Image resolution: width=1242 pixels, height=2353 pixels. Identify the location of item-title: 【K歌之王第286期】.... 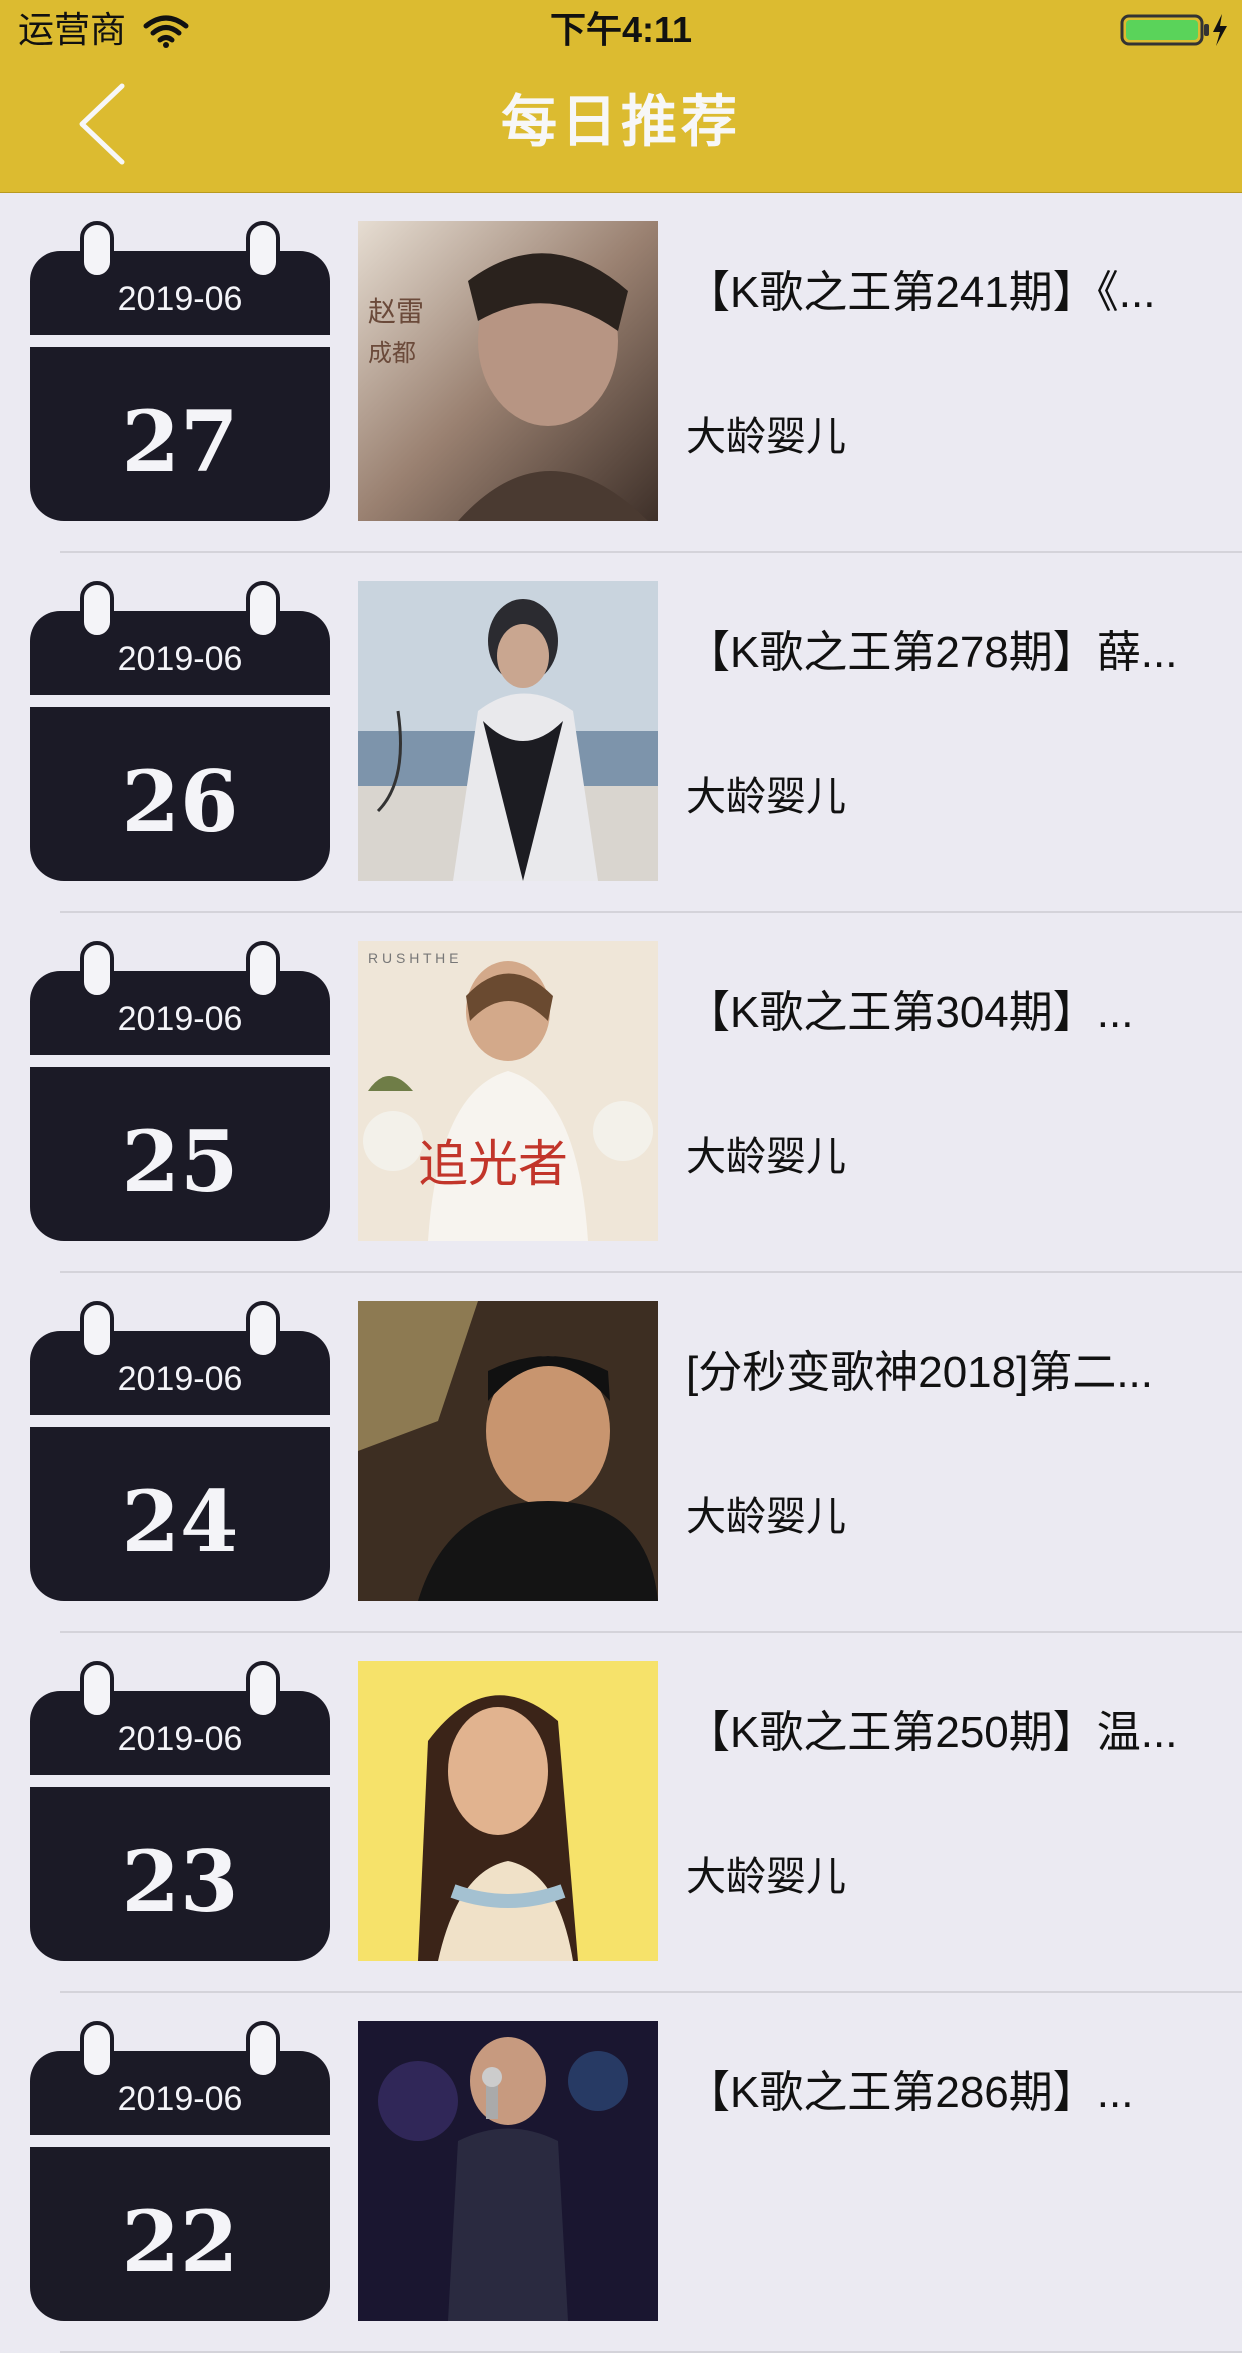
(910, 2092).